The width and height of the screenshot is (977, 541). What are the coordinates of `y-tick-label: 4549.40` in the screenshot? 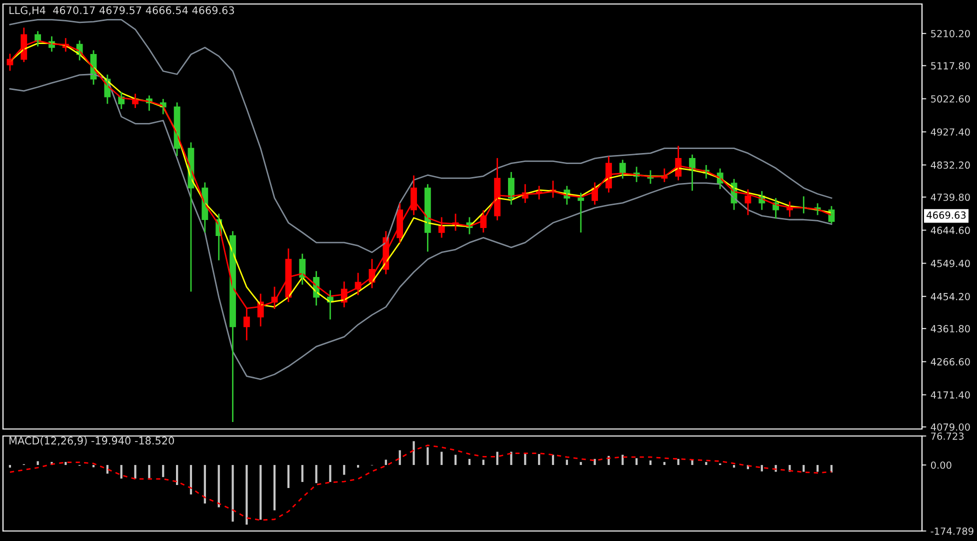 It's located at (950, 264).